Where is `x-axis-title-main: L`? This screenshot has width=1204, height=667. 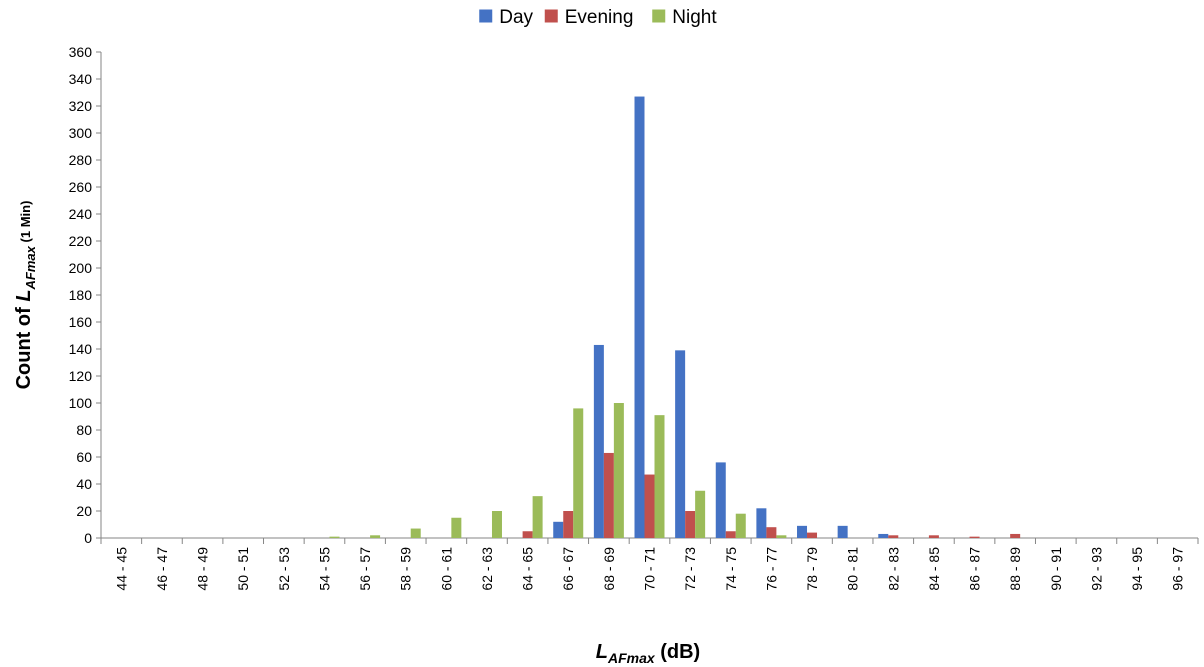
x-axis-title-main: L is located at coordinates (602, 652).